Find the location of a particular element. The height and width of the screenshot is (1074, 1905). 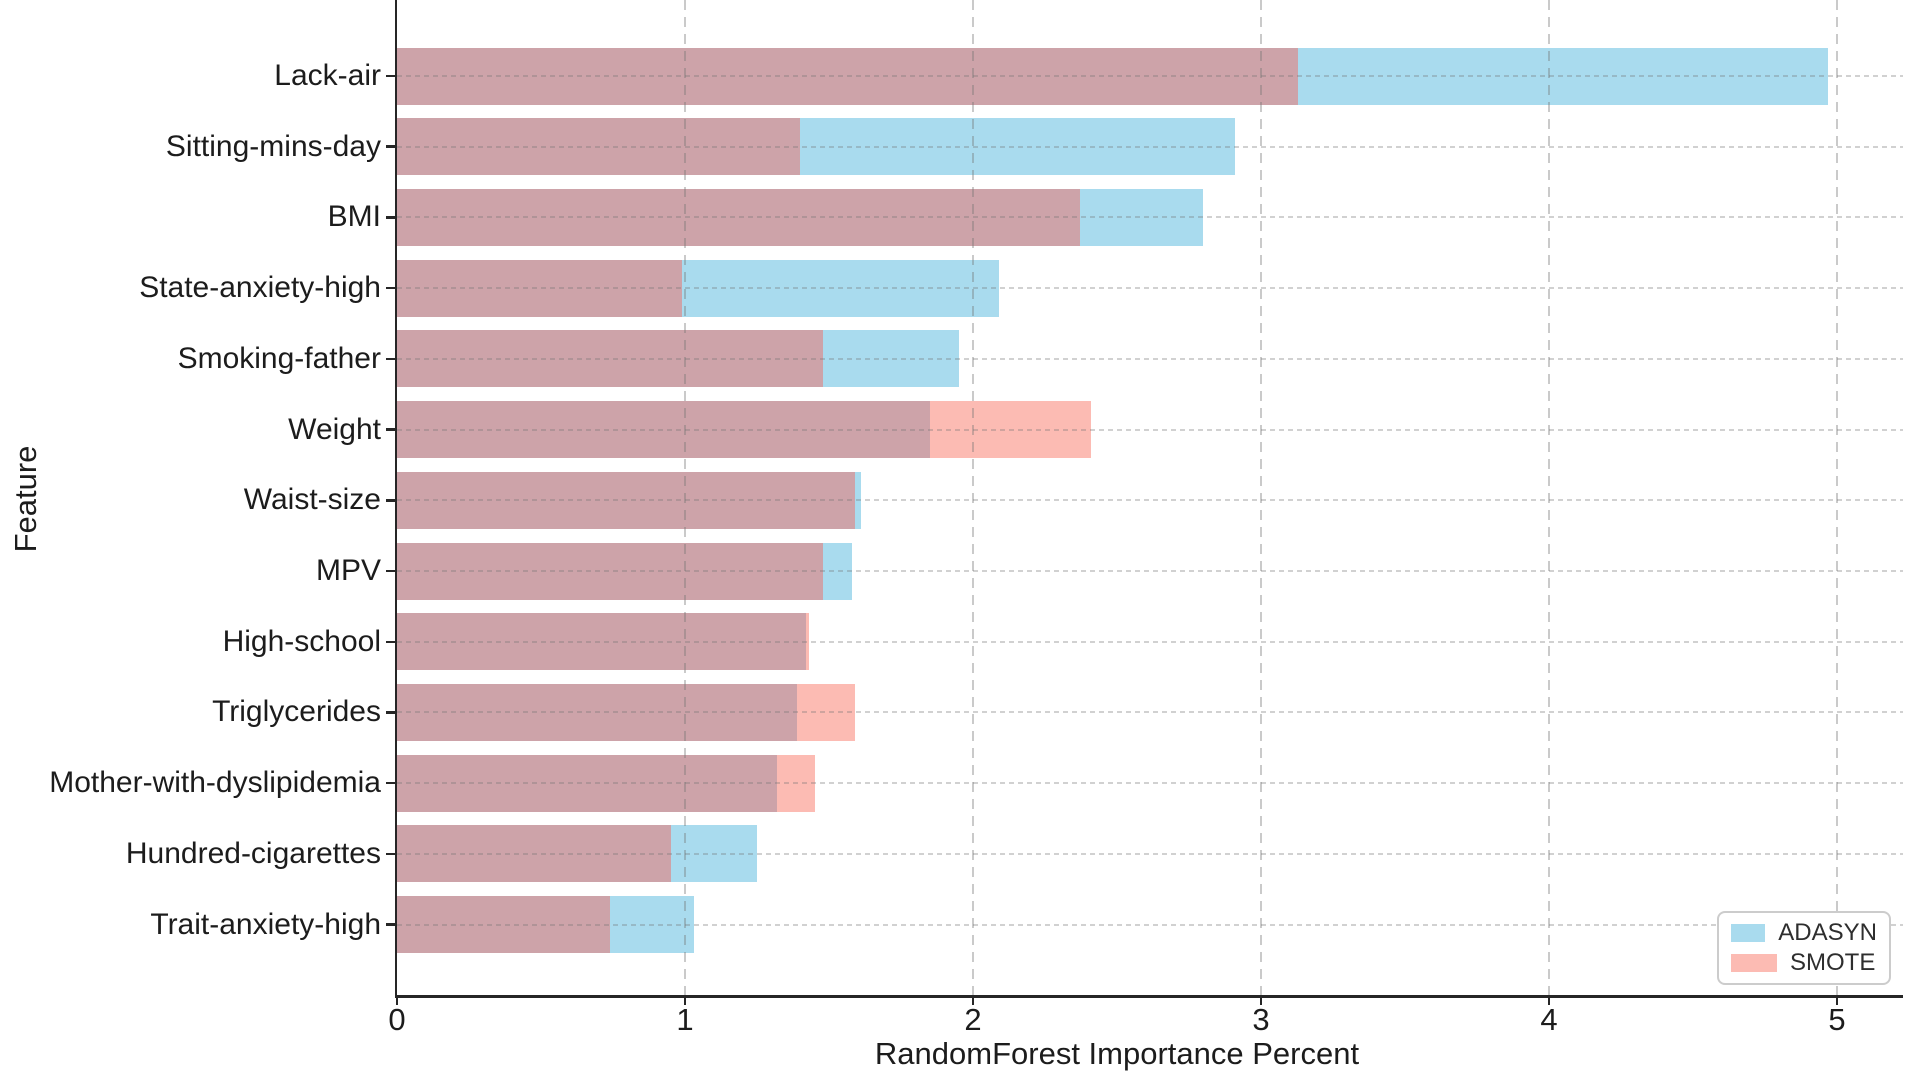

x-axis-line is located at coordinates (1148, 996).